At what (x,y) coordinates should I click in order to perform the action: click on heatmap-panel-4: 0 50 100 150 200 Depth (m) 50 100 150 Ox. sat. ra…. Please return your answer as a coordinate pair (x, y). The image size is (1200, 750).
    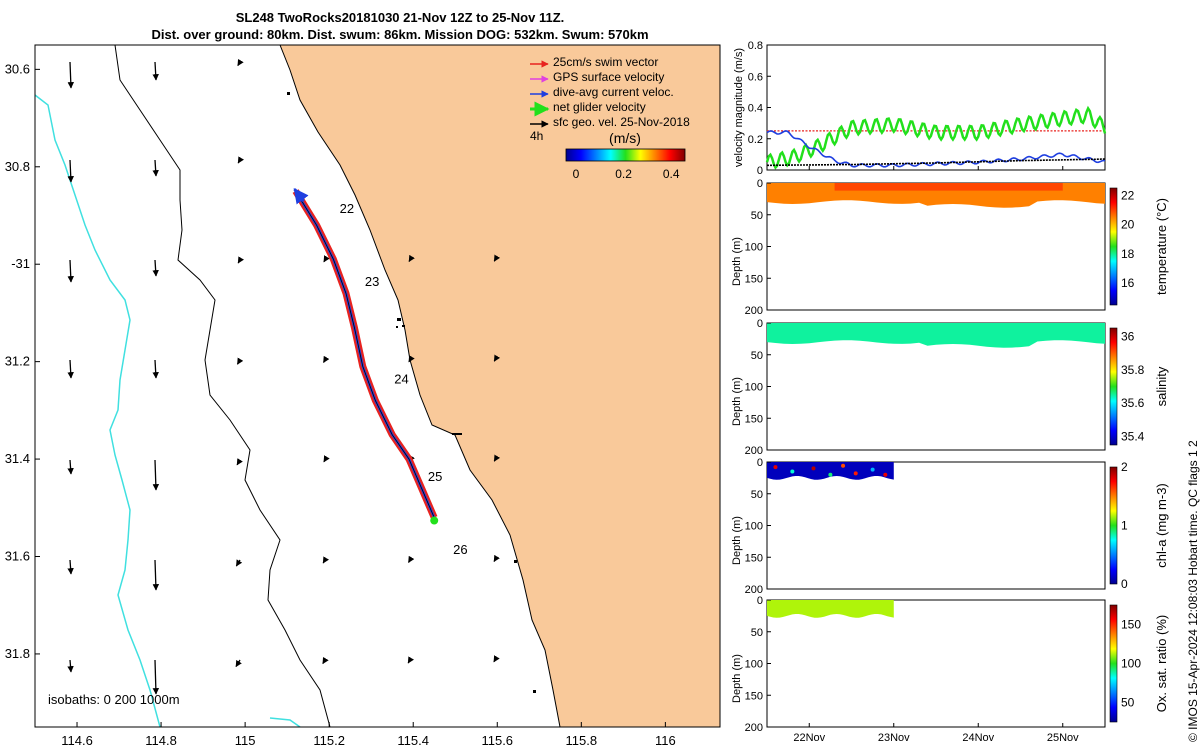
    Looking at the image, I should click on (950, 669).